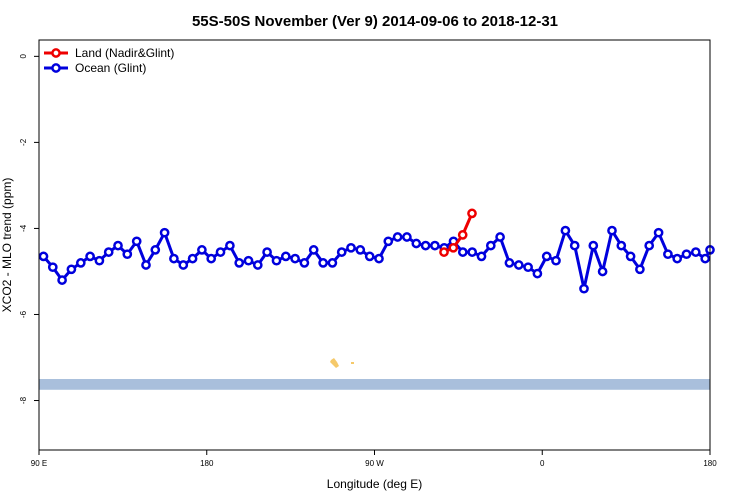 The image size is (750, 500). Describe the element at coordinates (110, 68) in the screenshot. I see `legend-label: Ocean (Glint)` at that location.